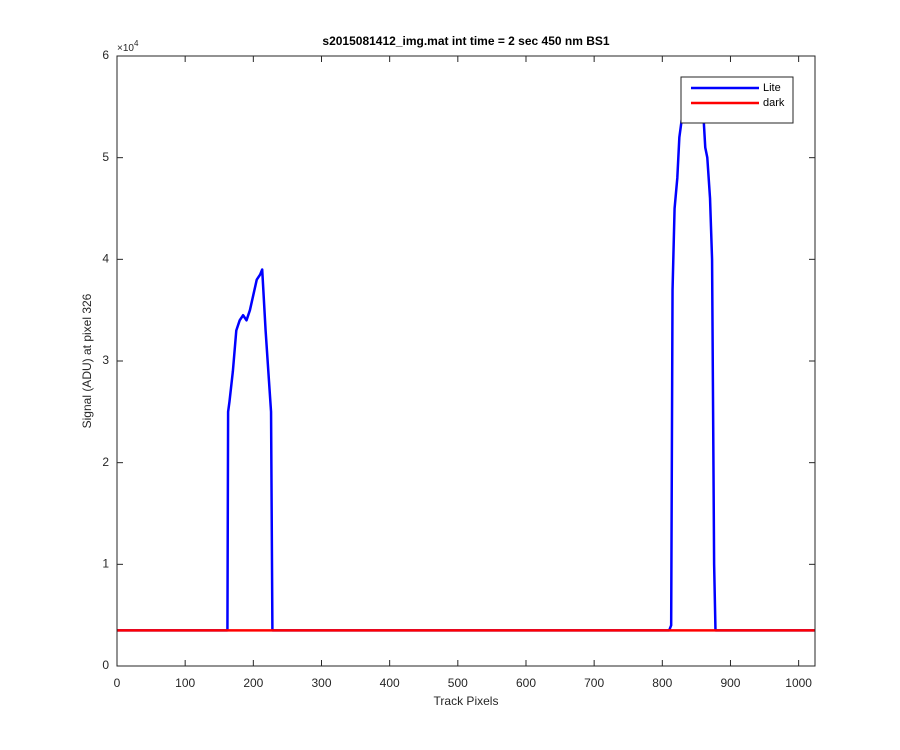 The image size is (900, 750). Describe the element at coordinates (526, 683) in the screenshot. I see `x-tick-label: 600` at that location.